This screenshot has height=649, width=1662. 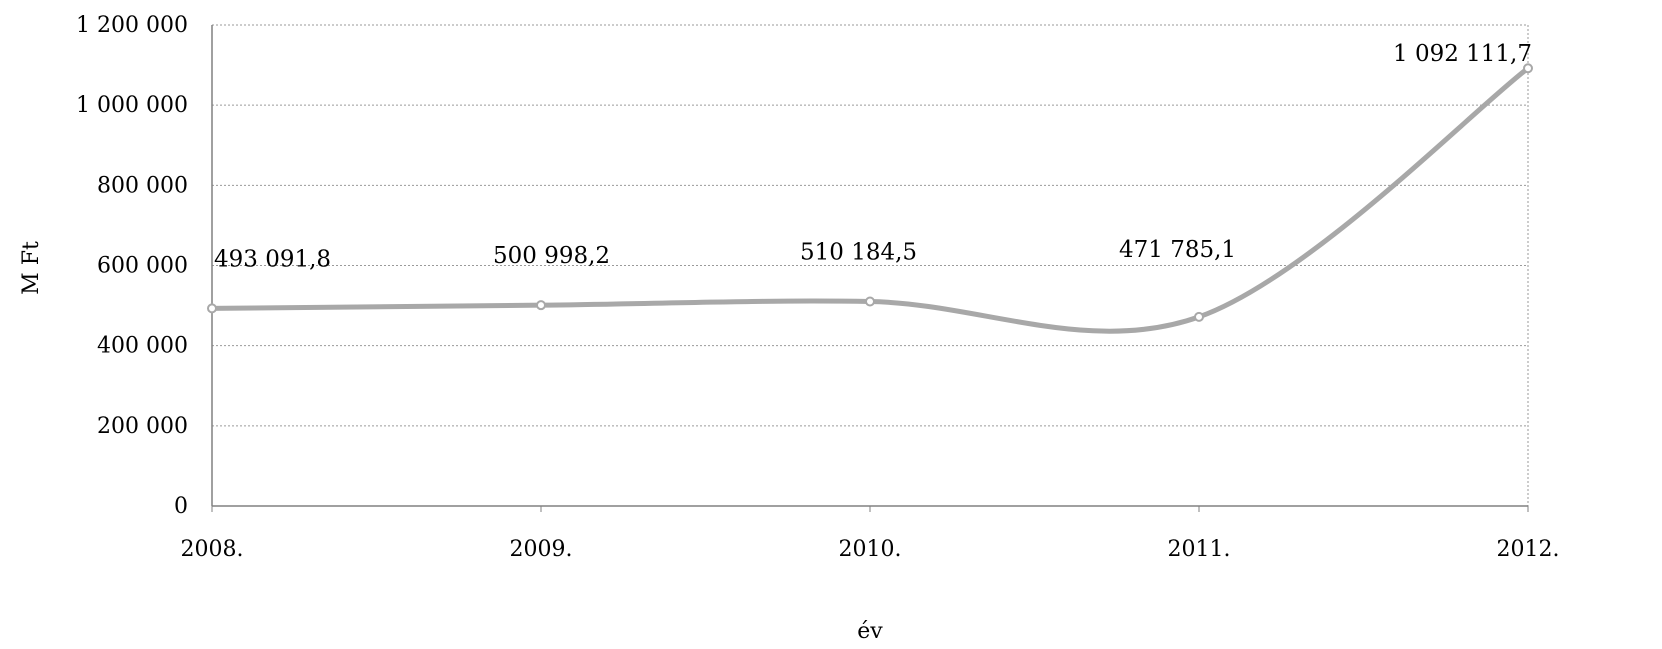 What do you see at coordinates (142, 185) in the screenshot?
I see `y-tick-label: 800 000` at bounding box center [142, 185].